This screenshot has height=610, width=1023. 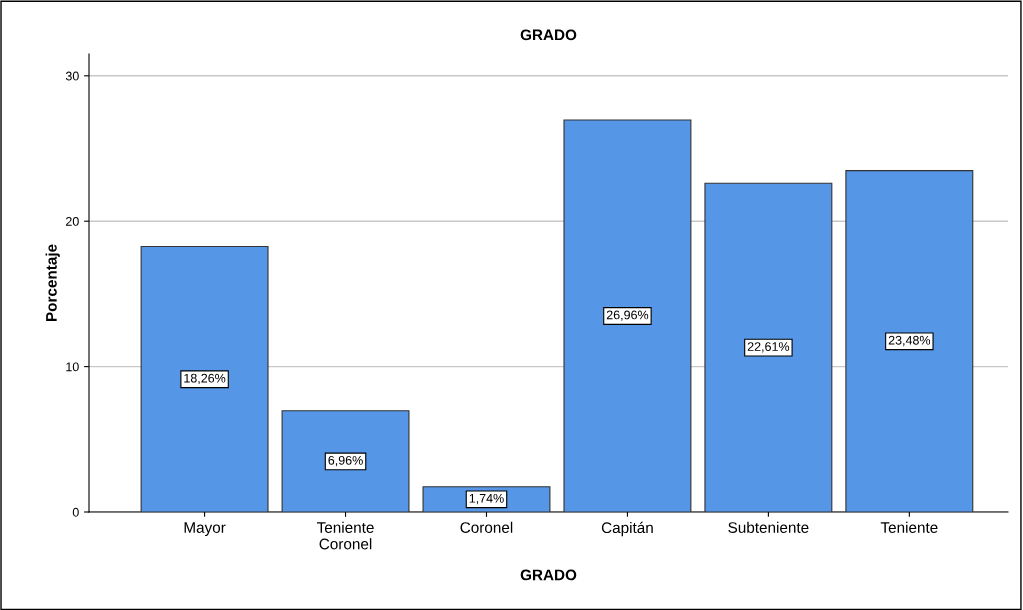 I want to click on y-tick-label: 20, so click(x=72, y=221).